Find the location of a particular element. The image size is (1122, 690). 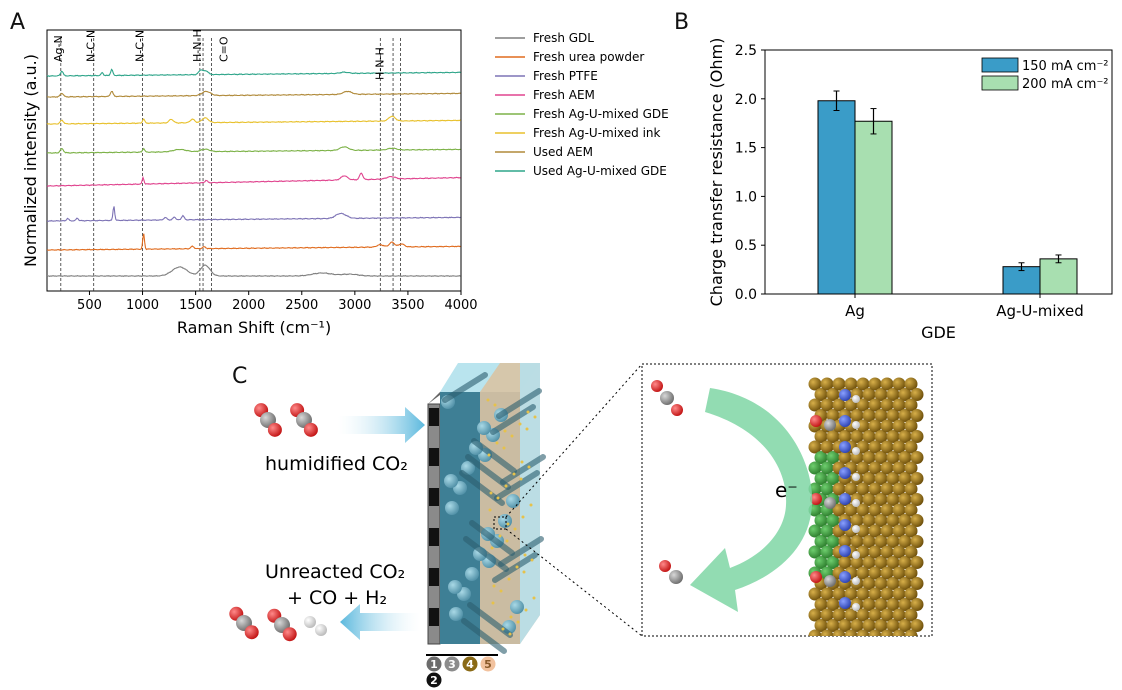

carbon-atom is located at coordinates (676, 577).